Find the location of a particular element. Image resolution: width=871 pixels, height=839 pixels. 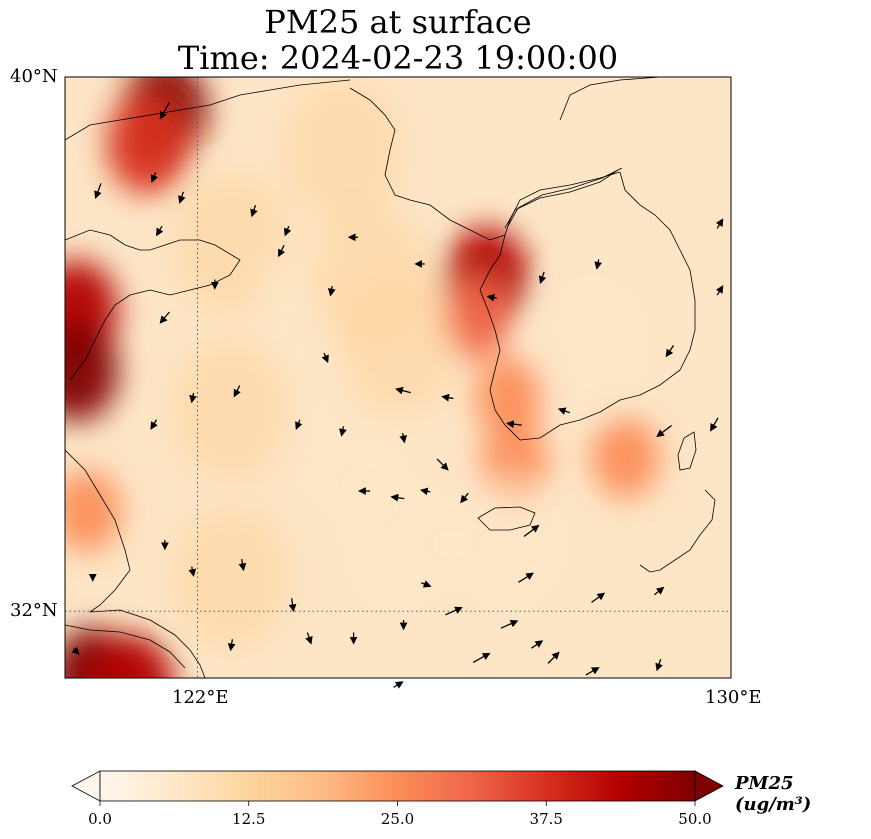

lat-tick-32: 32°N is located at coordinates (34, 610).